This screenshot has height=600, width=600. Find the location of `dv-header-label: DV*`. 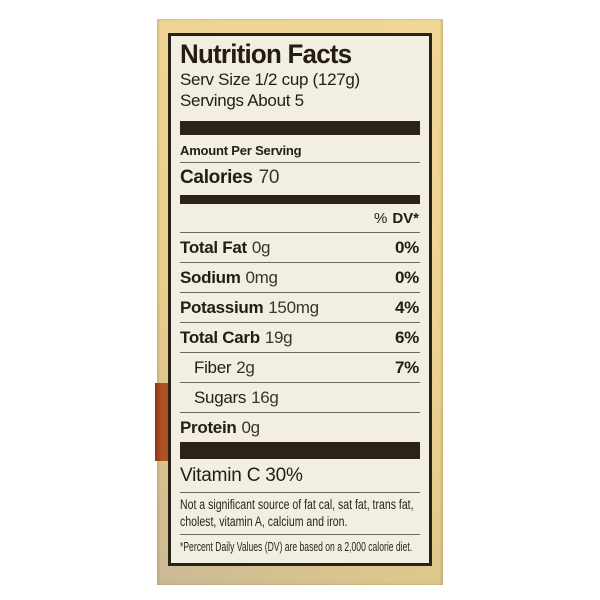

dv-header-label: DV* is located at coordinates (405, 218).